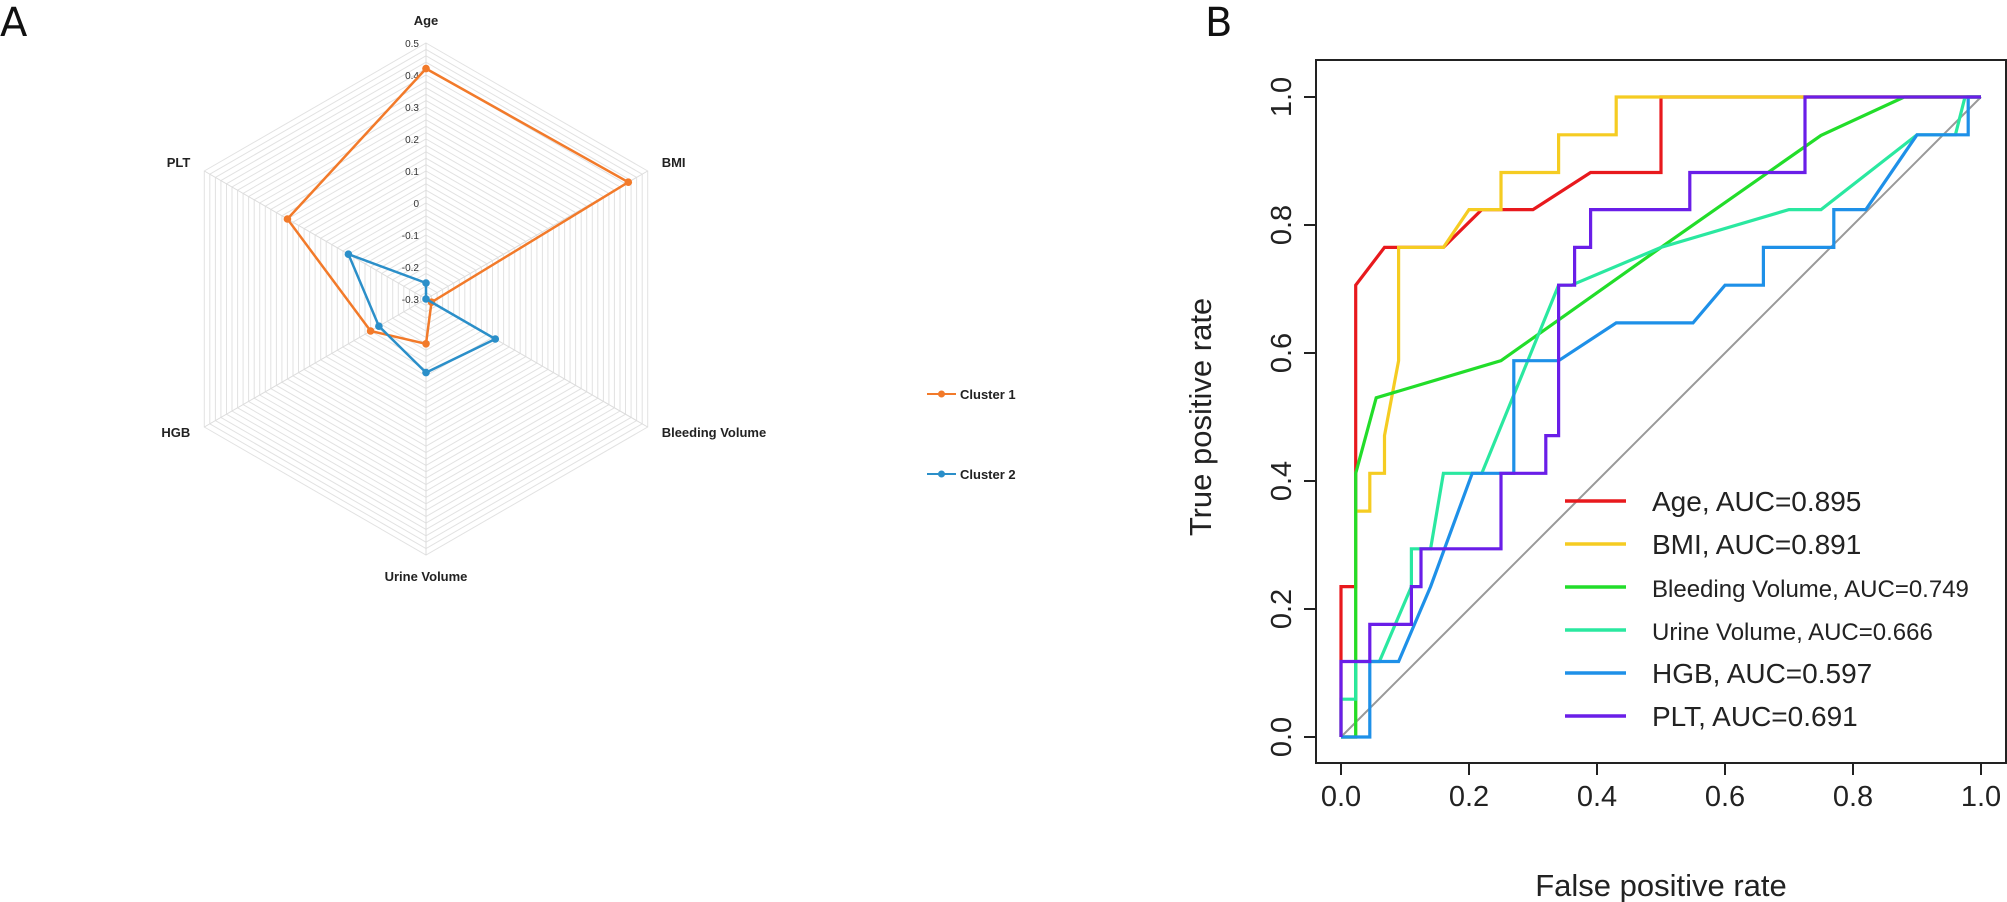  Describe the element at coordinates (1792, 632) in the screenshot. I see `roc-legend-label: Urine Volume, AUC=0.666` at that location.